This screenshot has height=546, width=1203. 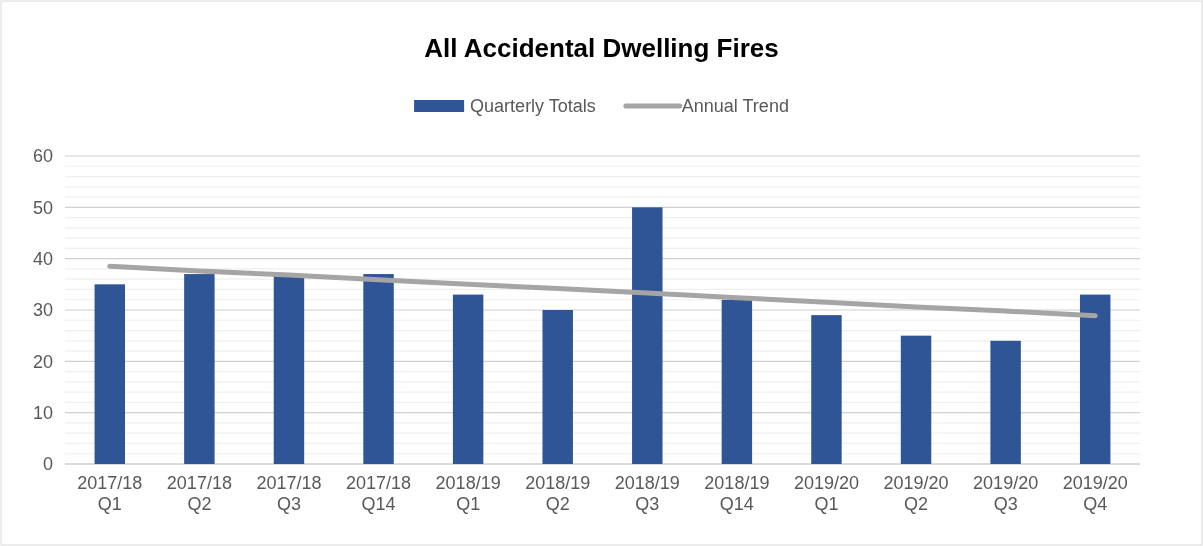 I want to click on y-tick-label: 20, so click(x=42, y=361).